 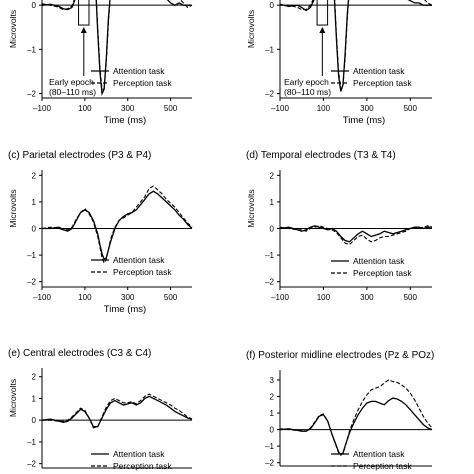 What do you see at coordinates (139, 260) in the screenshot?
I see `panel-c-legend-label: Attention task` at bounding box center [139, 260].